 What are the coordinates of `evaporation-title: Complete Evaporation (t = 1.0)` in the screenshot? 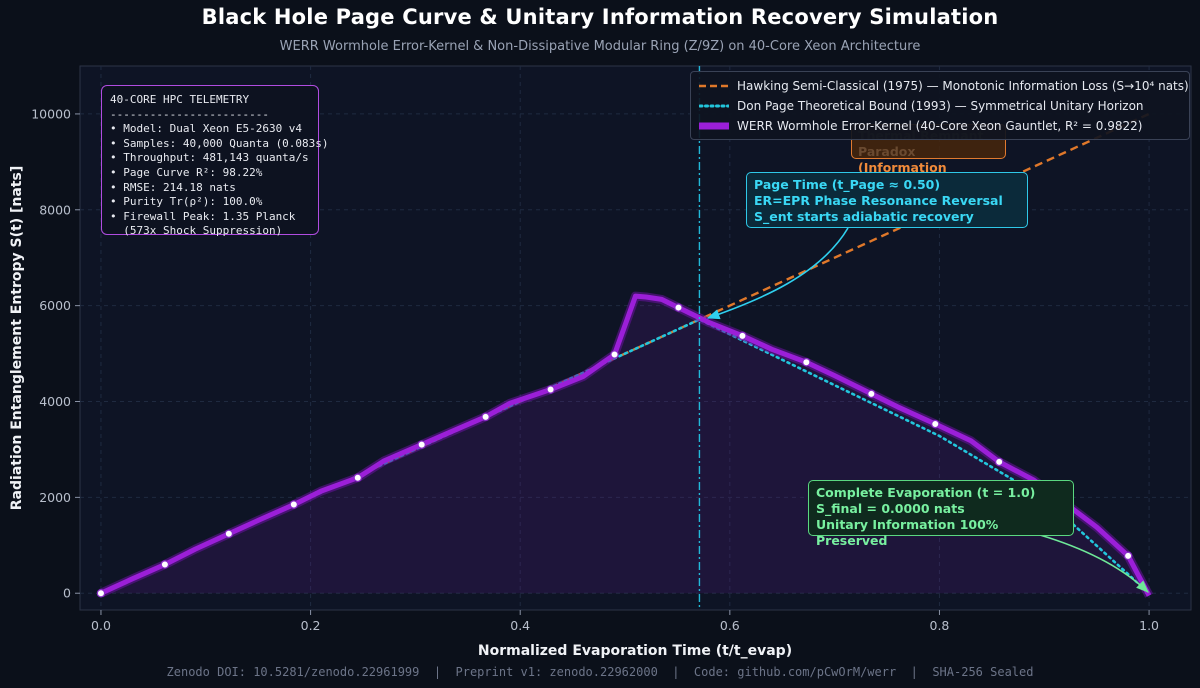 It's located at (926, 492).